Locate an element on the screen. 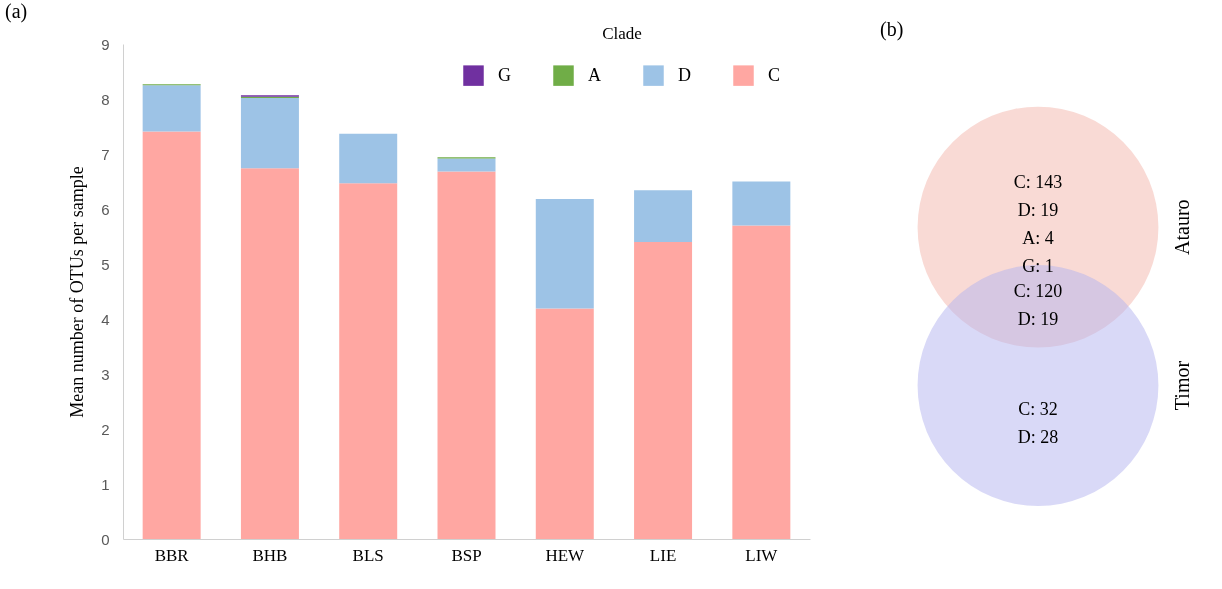  category-label: Atauro is located at coordinates (1182, 227).